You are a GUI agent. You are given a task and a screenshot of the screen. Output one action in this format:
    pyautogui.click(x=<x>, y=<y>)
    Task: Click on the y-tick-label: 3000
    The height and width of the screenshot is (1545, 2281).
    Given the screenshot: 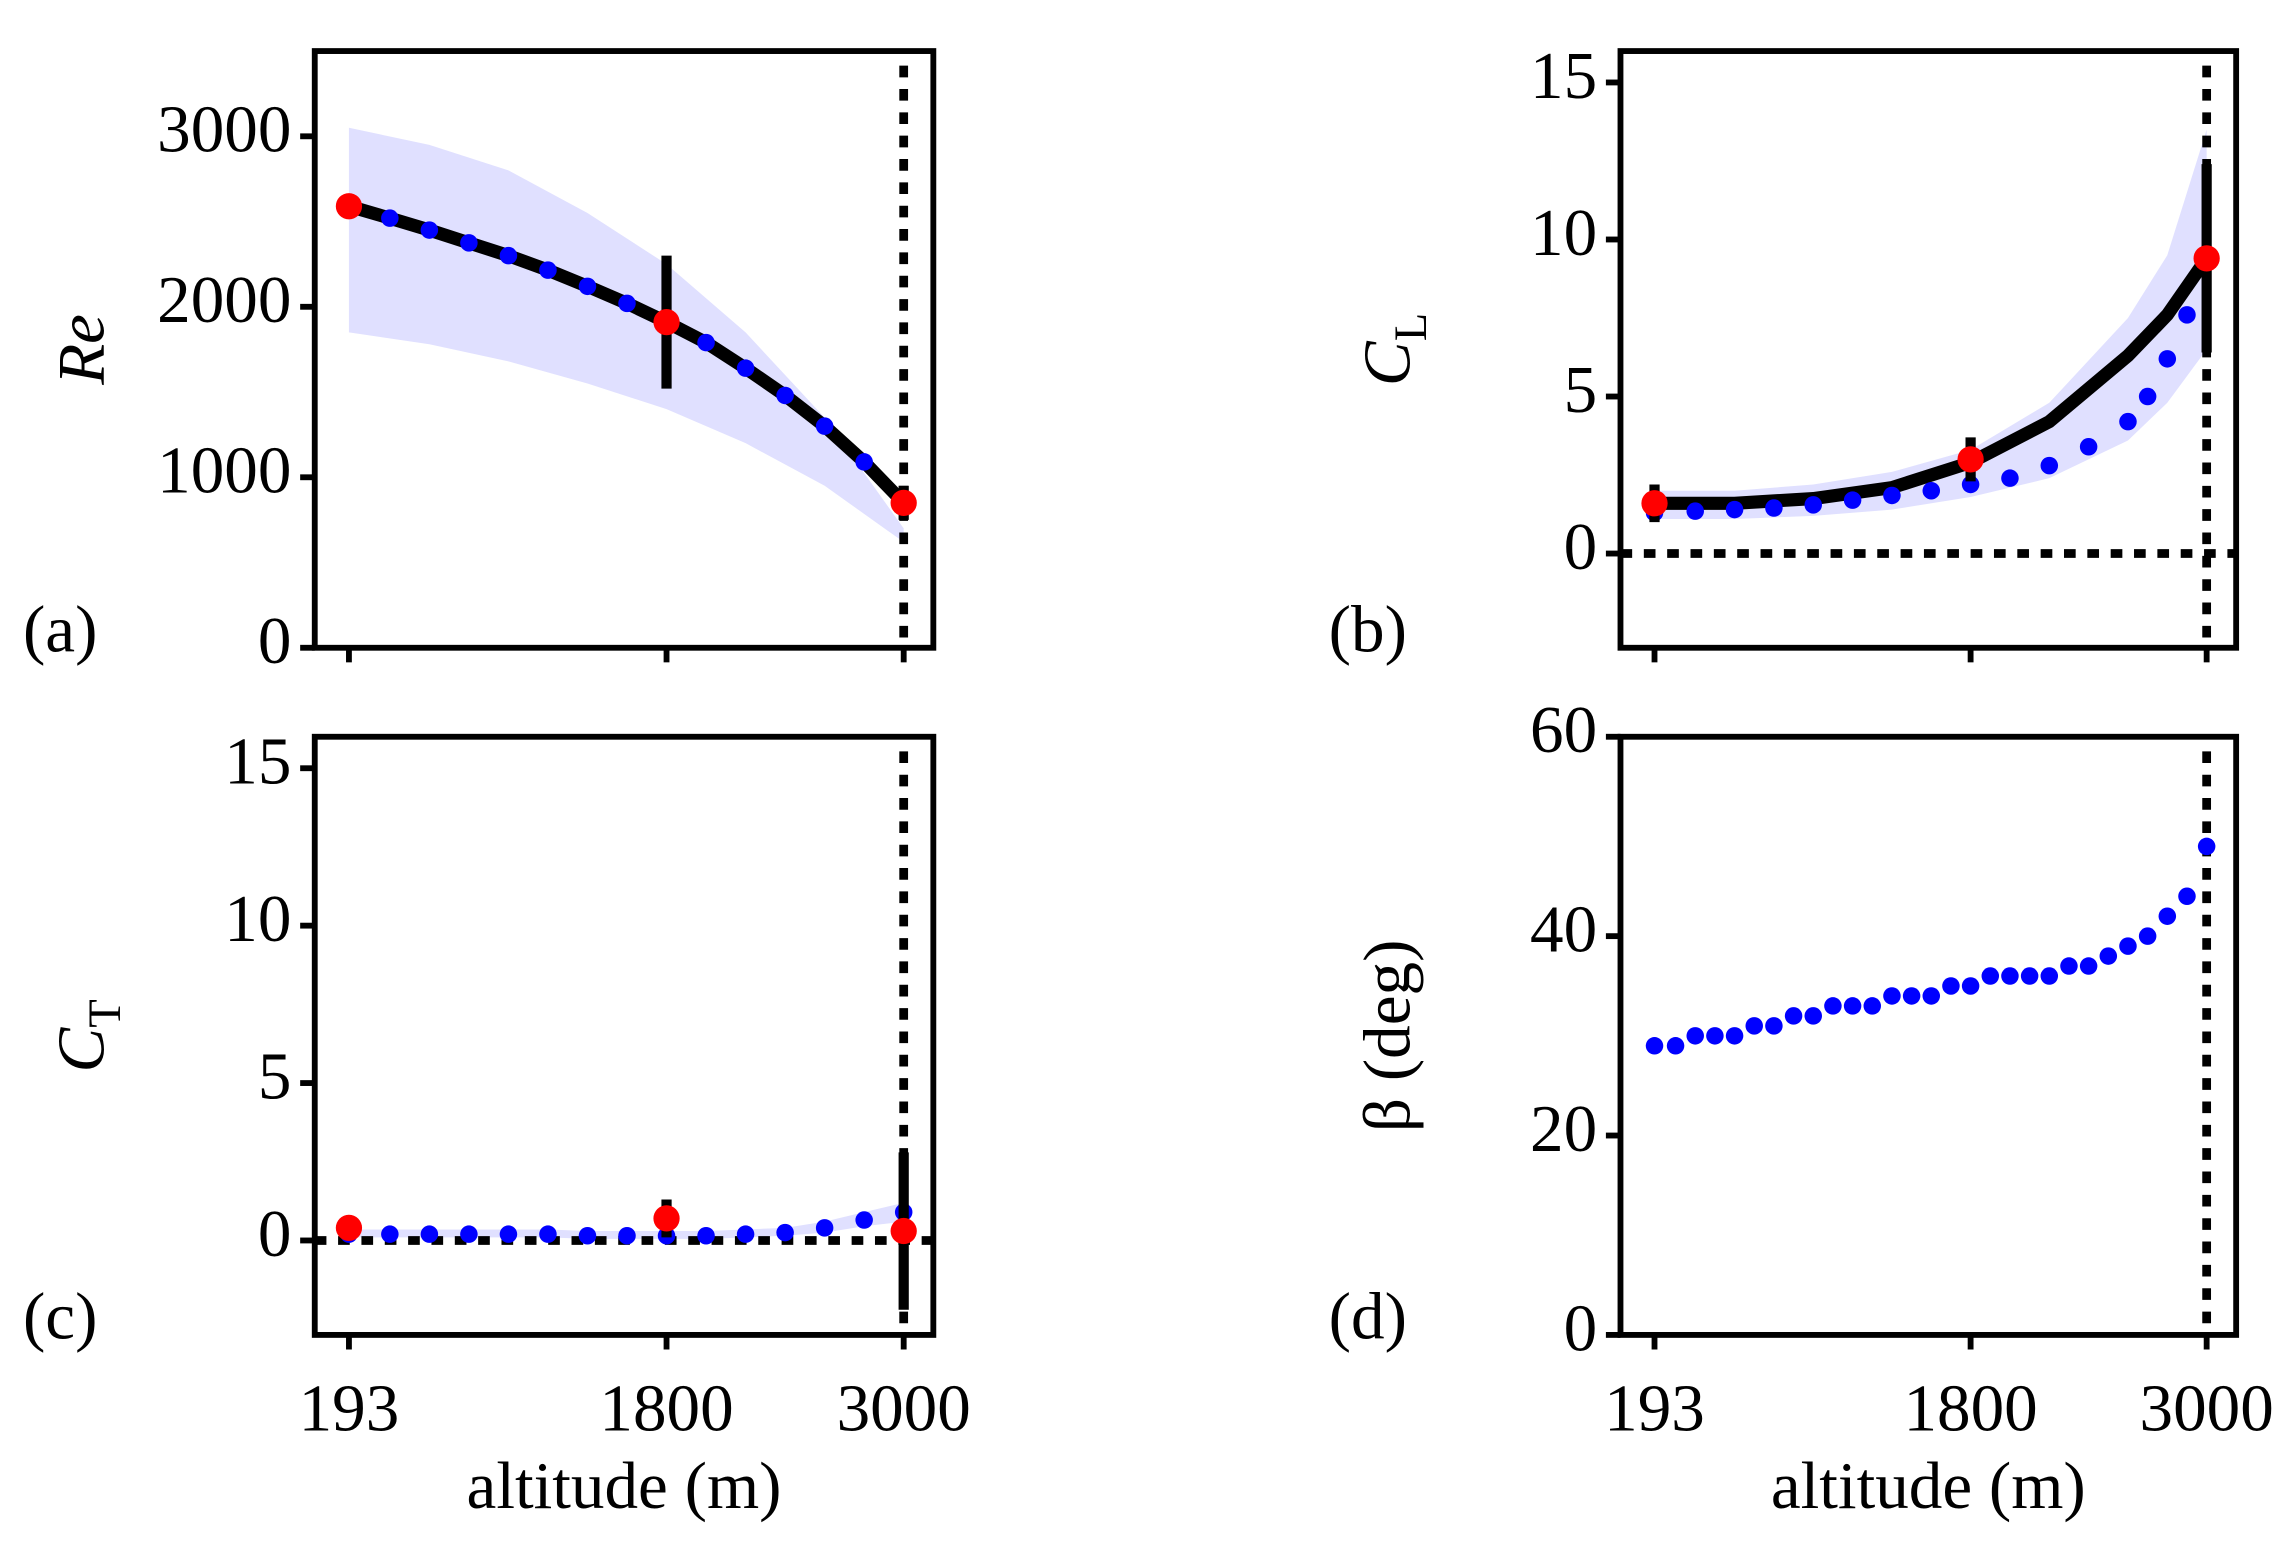 What is the action you would take?
    pyautogui.click(x=224, y=129)
    